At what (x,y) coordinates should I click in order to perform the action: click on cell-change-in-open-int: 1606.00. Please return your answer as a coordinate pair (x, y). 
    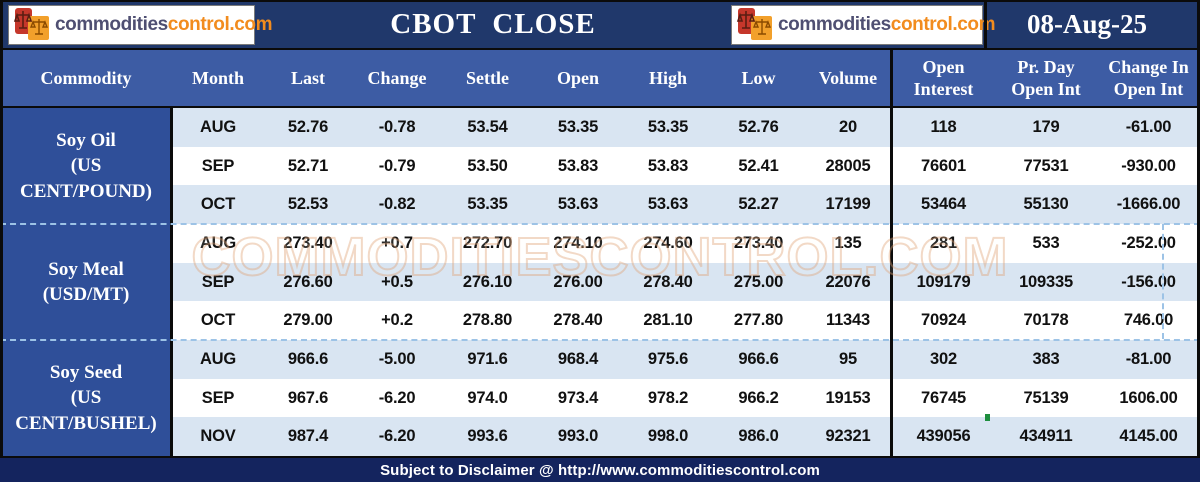
    Looking at the image, I should click on (1148, 397).